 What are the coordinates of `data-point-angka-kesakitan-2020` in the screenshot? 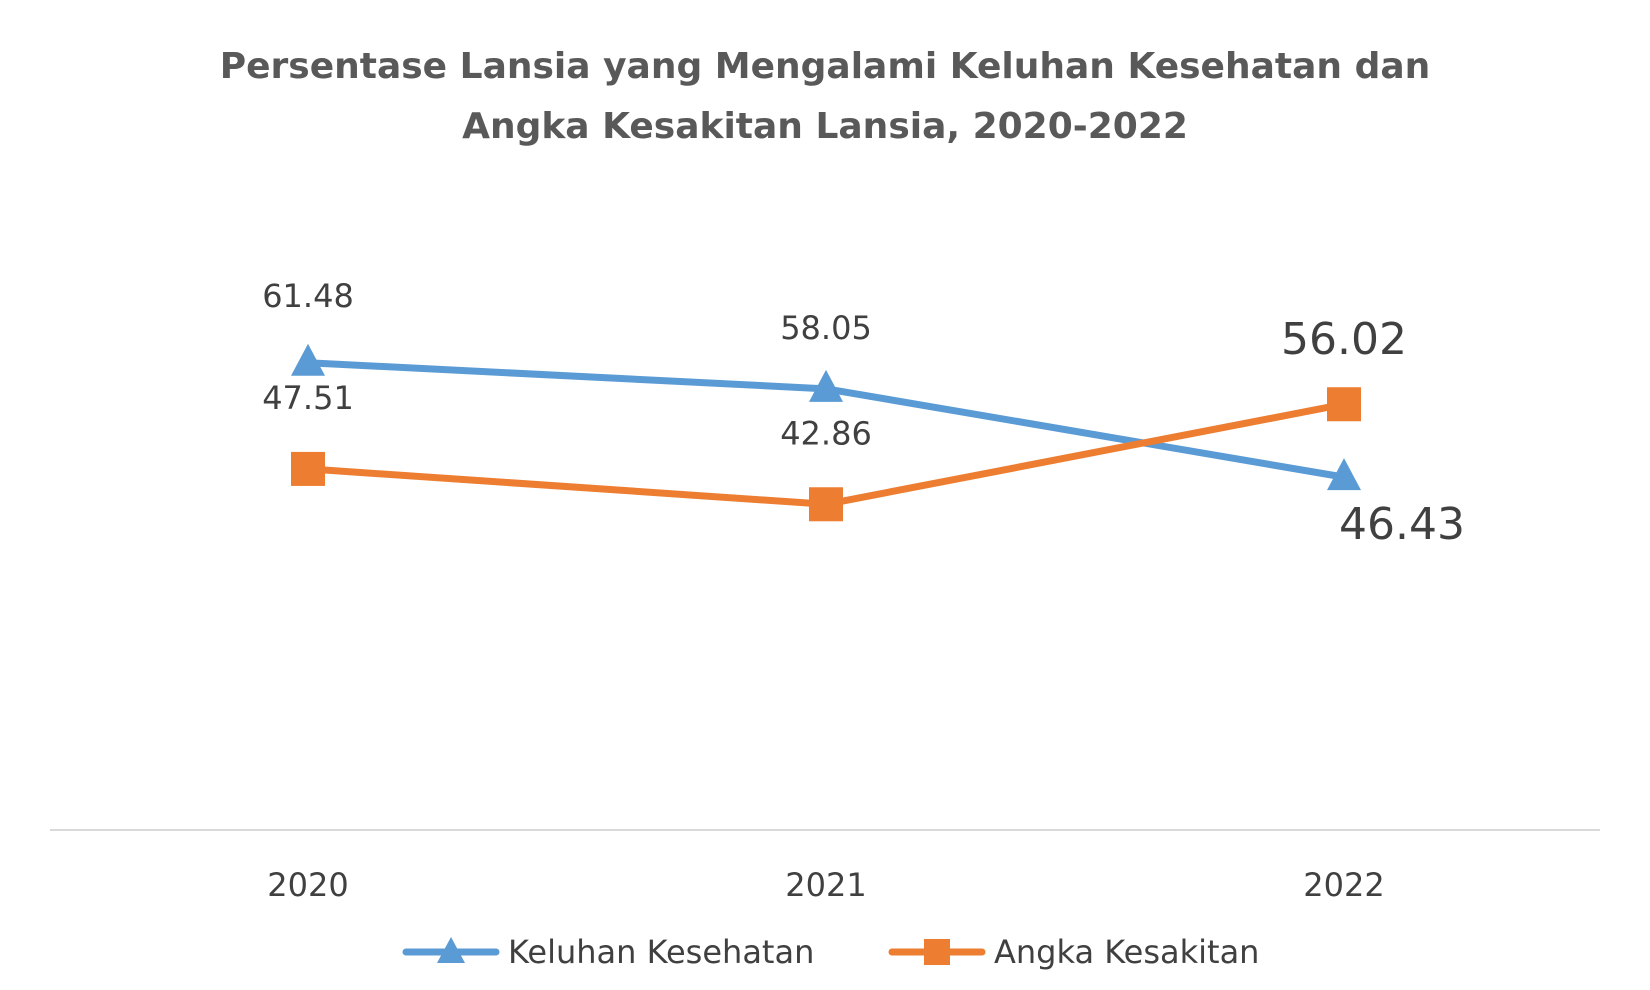 It's located at (308, 468).